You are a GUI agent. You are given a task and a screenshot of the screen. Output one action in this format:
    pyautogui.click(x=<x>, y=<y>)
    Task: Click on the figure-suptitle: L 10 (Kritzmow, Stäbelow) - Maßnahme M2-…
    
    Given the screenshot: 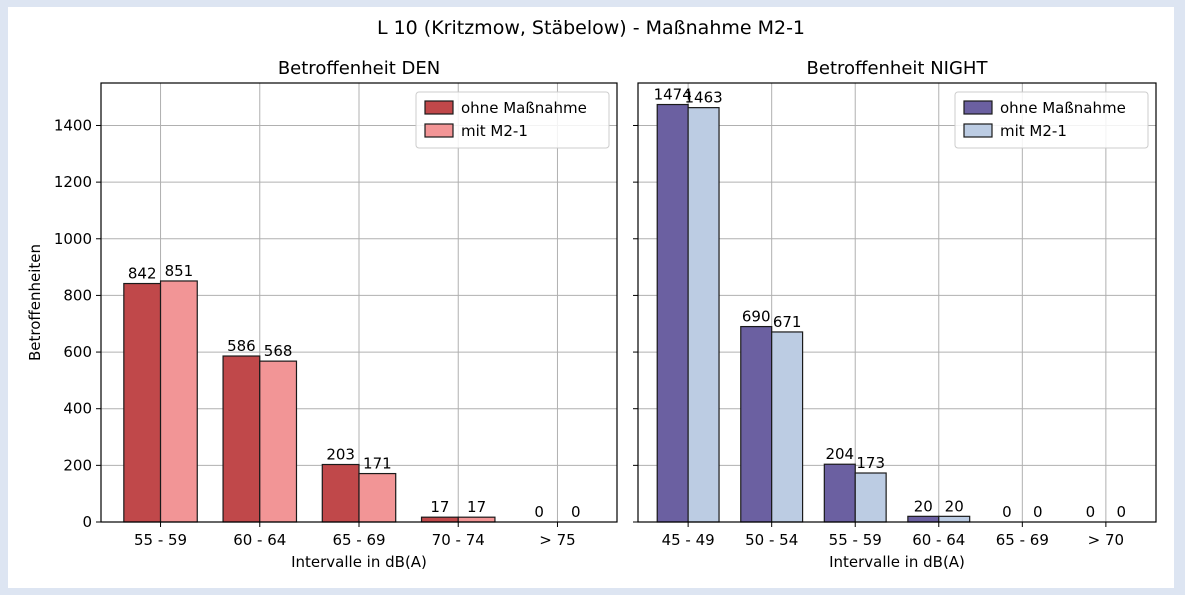 What is the action you would take?
    pyautogui.click(x=591, y=28)
    